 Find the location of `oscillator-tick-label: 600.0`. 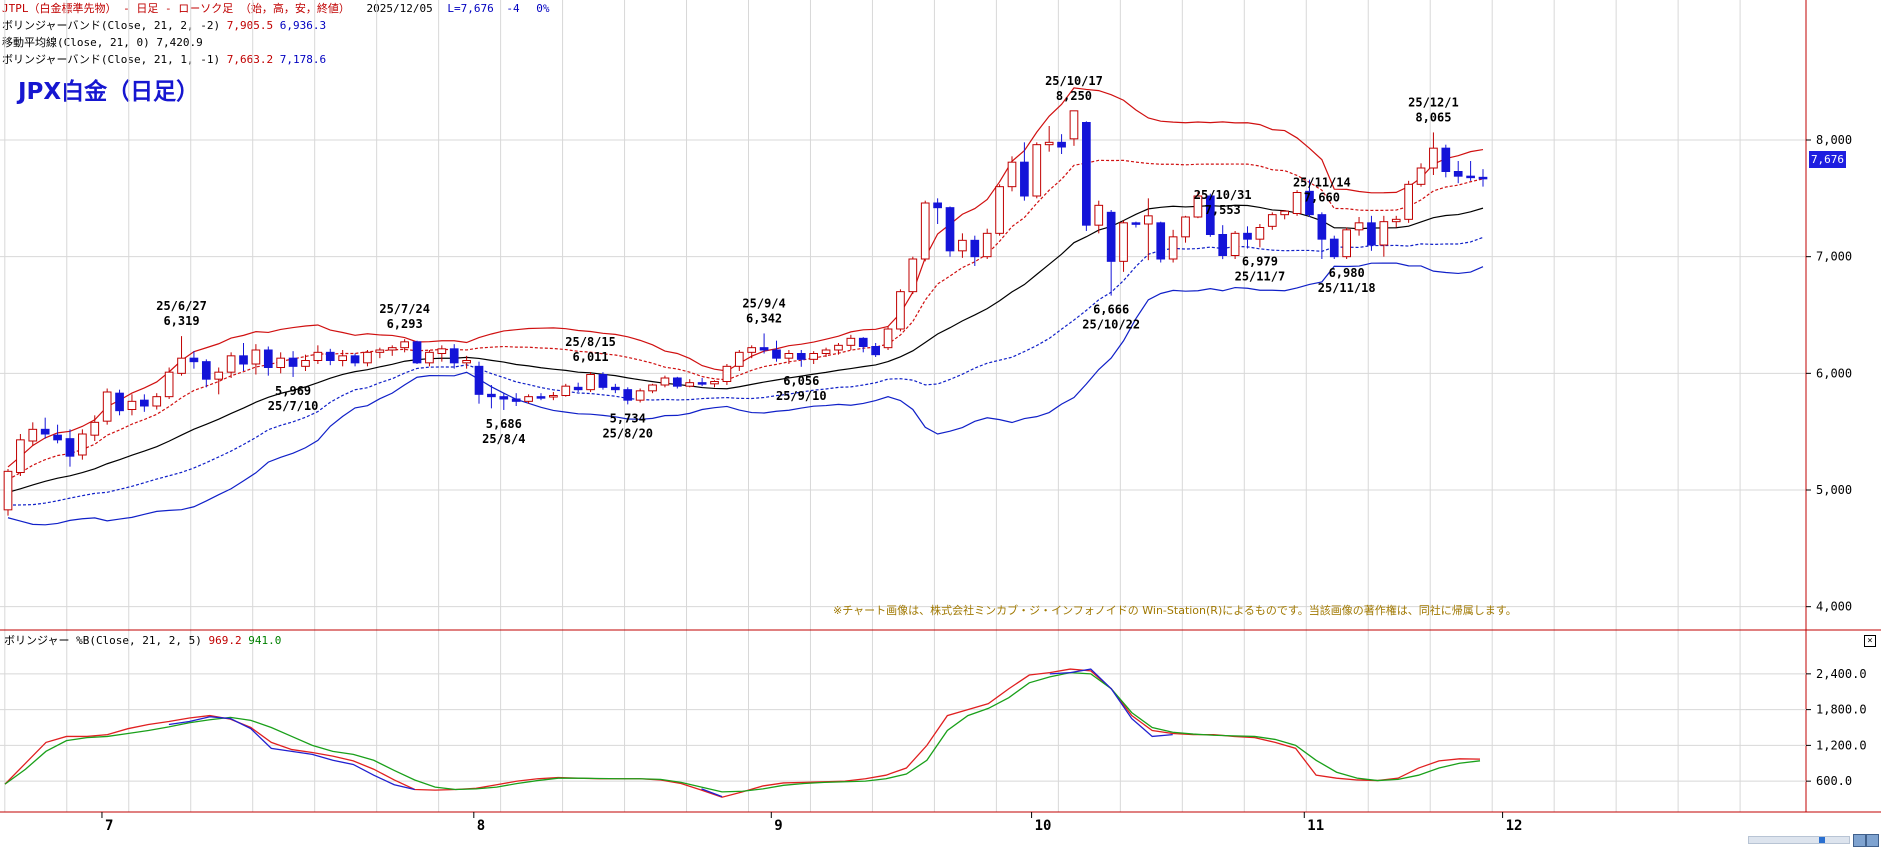

oscillator-tick-label: 600.0 is located at coordinates (1834, 781).